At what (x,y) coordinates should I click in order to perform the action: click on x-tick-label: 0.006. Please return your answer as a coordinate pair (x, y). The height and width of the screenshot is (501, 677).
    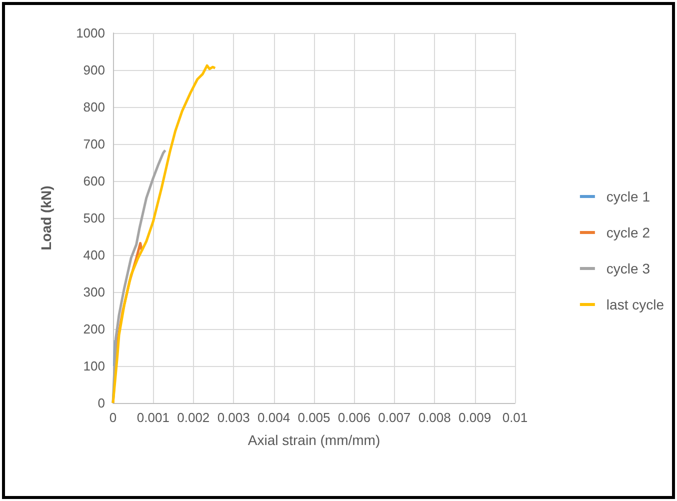
    Looking at the image, I should click on (354, 417).